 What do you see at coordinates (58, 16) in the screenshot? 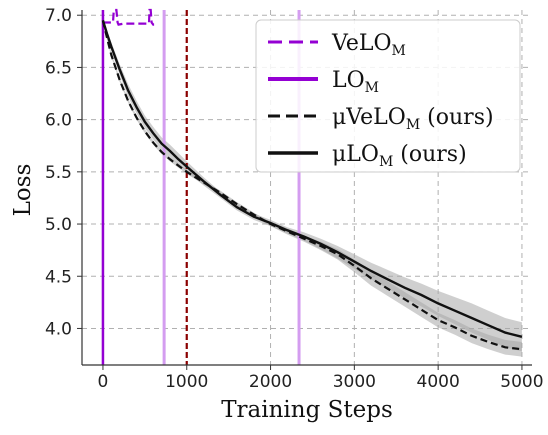
I see `y-tick-label-6: 7.0` at bounding box center [58, 16].